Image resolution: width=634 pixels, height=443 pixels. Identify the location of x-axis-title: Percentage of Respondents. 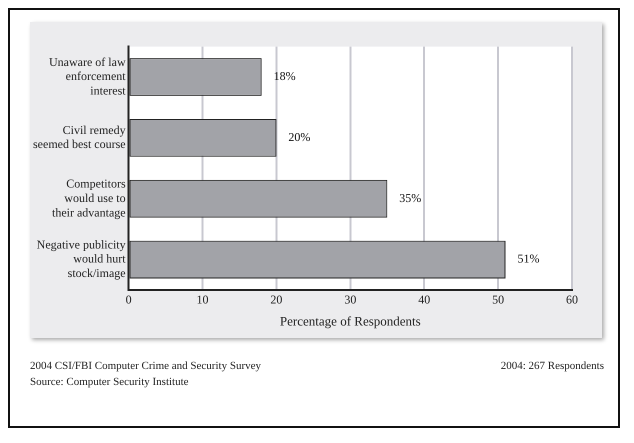
(350, 321).